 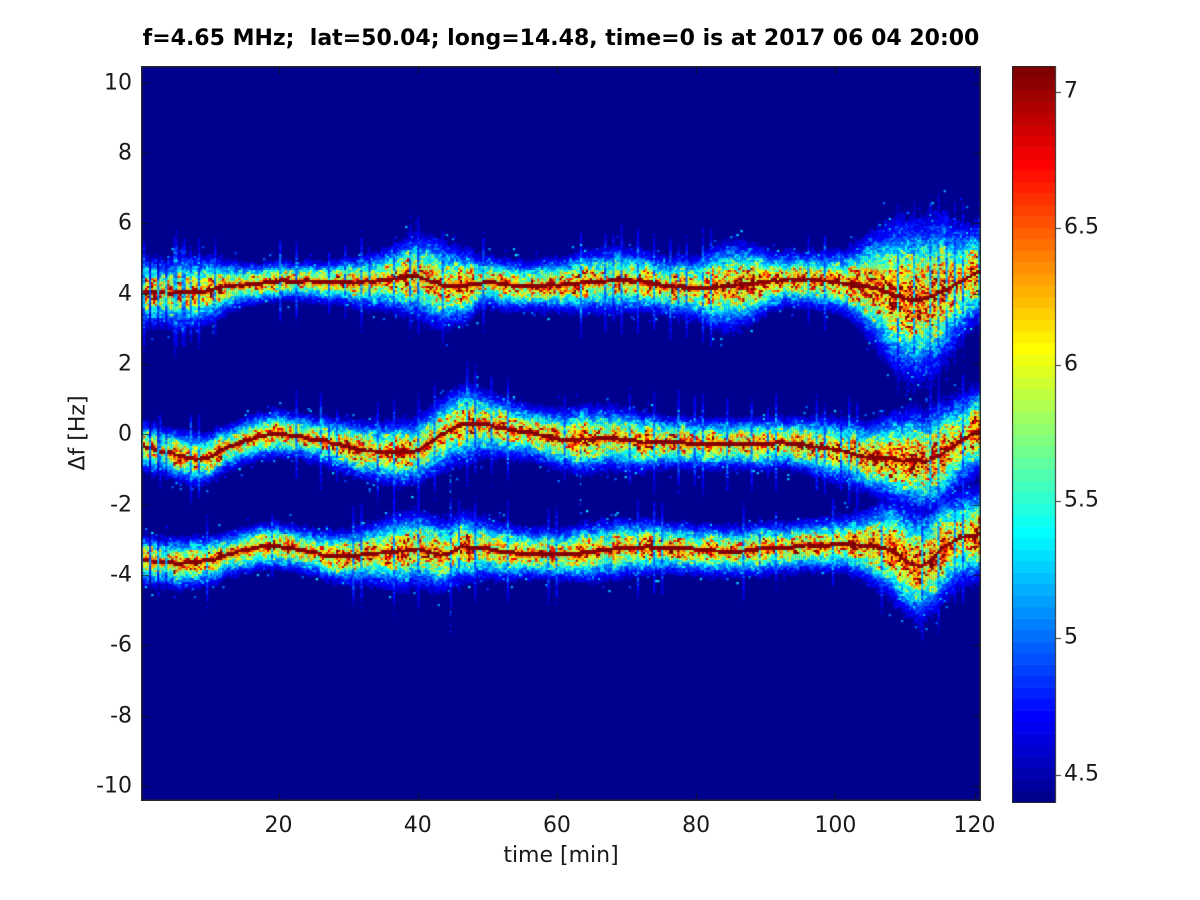 I want to click on x-tick-label: 60, so click(x=556, y=825).